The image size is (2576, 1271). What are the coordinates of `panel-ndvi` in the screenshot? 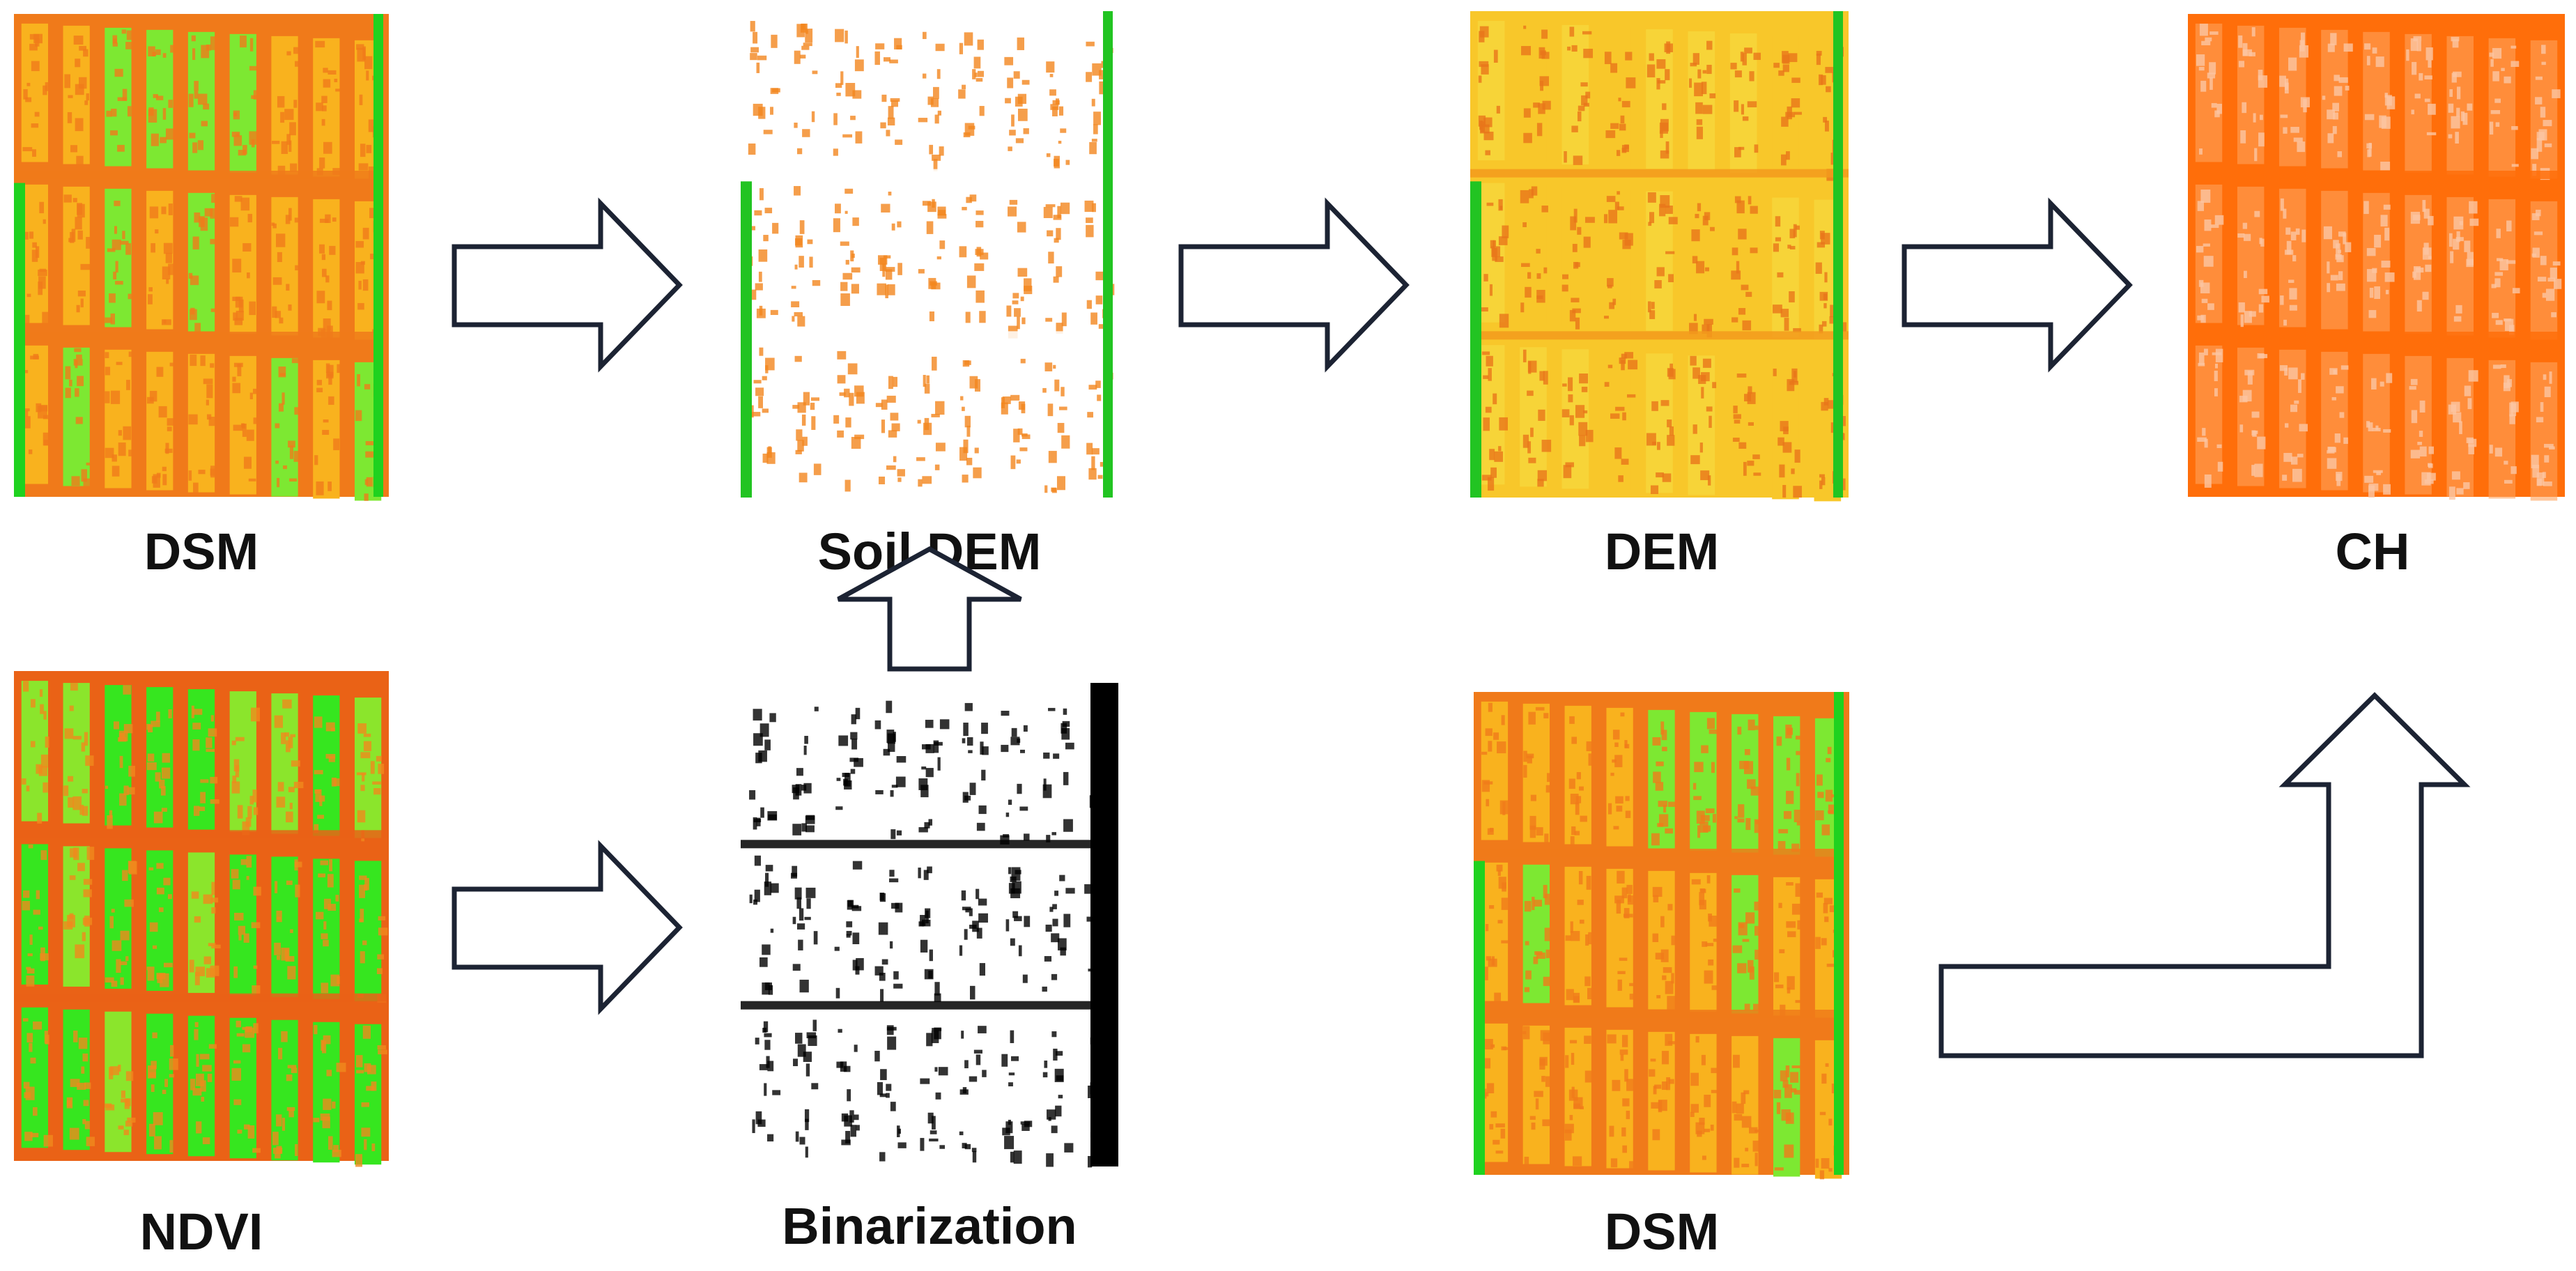 It's located at (201, 919).